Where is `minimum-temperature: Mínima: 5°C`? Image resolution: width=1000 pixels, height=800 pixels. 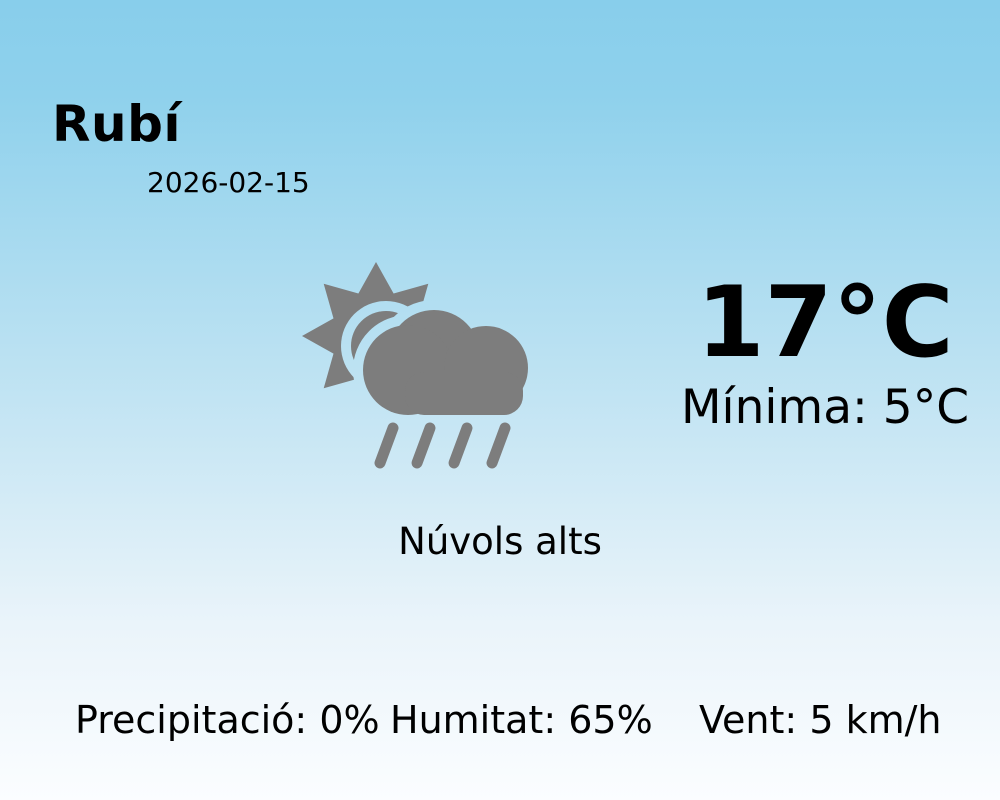 minimum-temperature: Mínima: 5°C is located at coordinates (812, 407).